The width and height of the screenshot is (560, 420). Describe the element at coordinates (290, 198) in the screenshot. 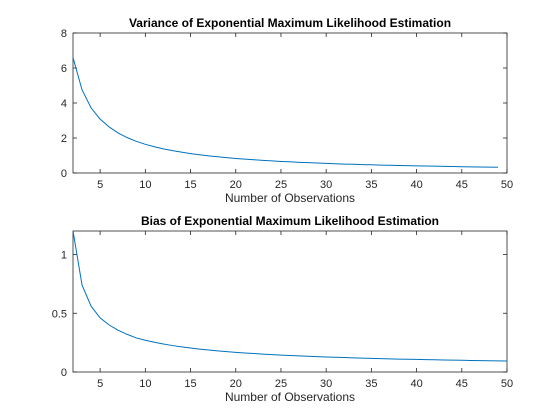

I see `variance-xlabel: Number of Observations` at that location.